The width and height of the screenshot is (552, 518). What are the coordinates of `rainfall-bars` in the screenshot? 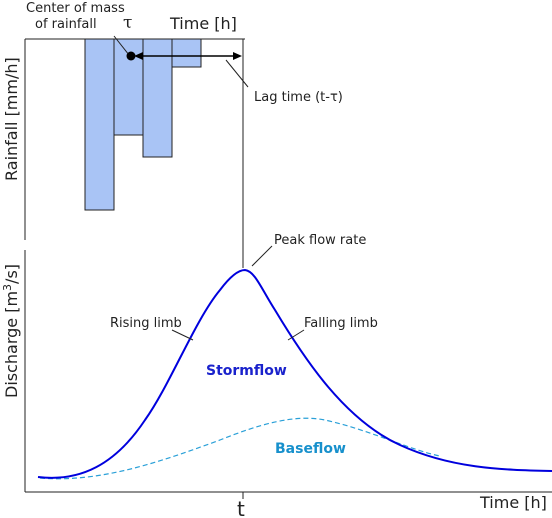 It's located at (143, 124).